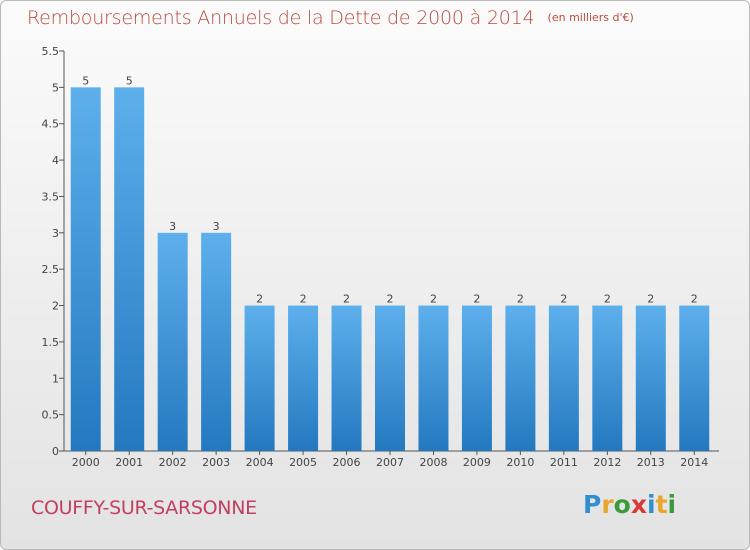 The width and height of the screenshot is (750, 550). I want to click on x-tick-label: 2013, so click(651, 462).